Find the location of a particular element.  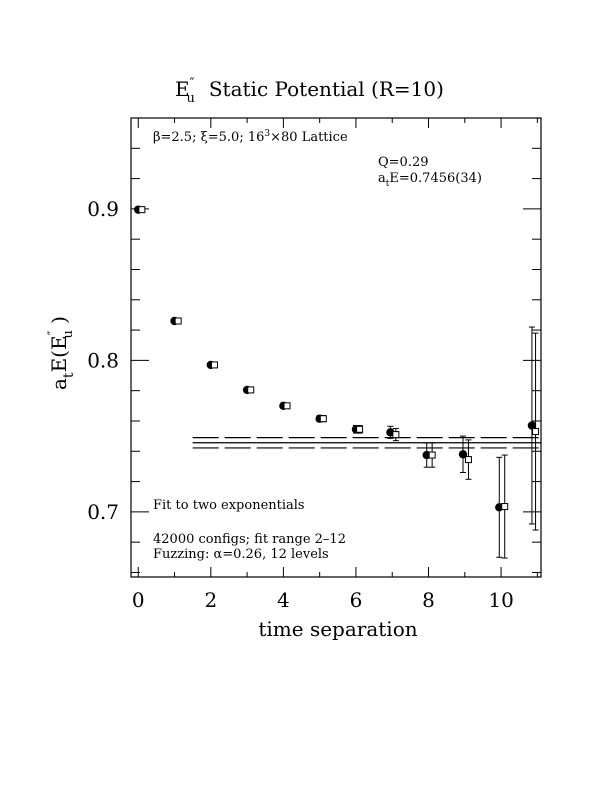

x-axis-label: time separation is located at coordinates (337, 629).